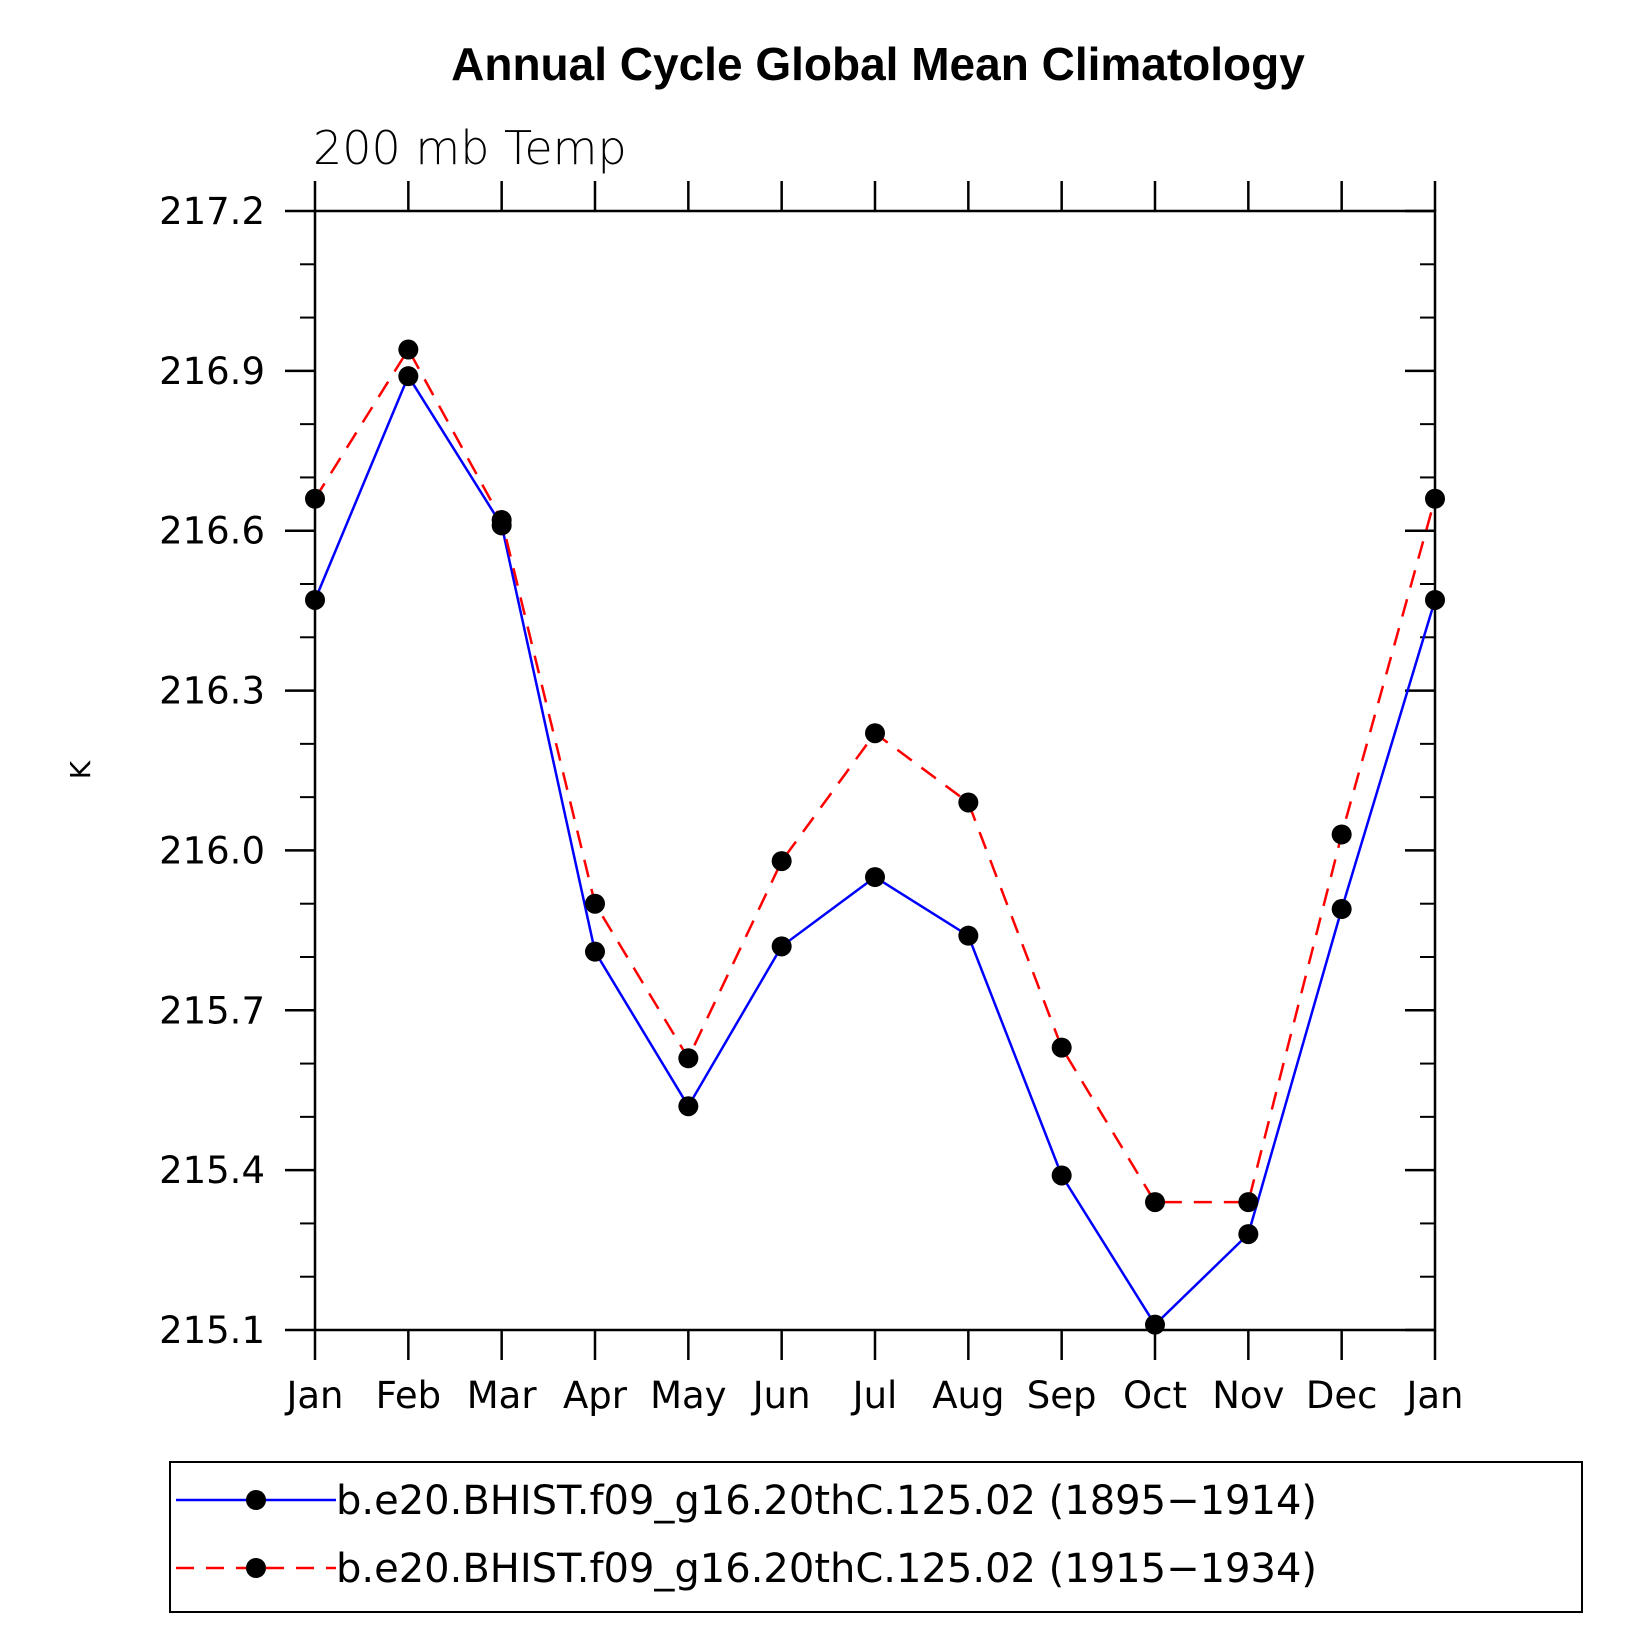  I want to click on x-tick-label: Nov, so click(1248, 1395).